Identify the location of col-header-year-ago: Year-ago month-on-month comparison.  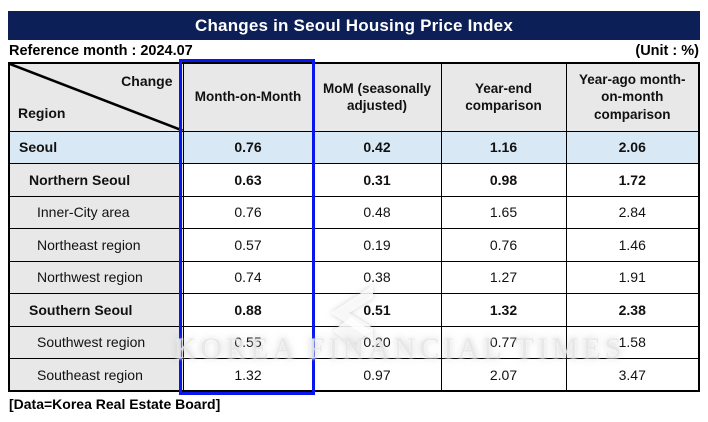
(632, 97).